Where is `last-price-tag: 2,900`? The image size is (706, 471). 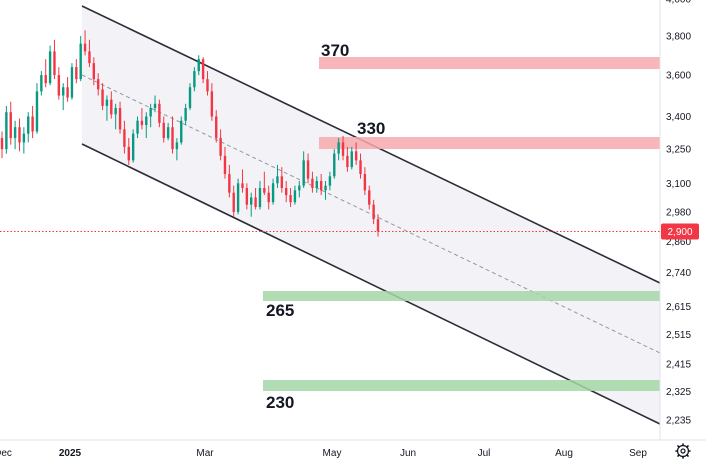
last-price-tag: 2,900 is located at coordinates (680, 231).